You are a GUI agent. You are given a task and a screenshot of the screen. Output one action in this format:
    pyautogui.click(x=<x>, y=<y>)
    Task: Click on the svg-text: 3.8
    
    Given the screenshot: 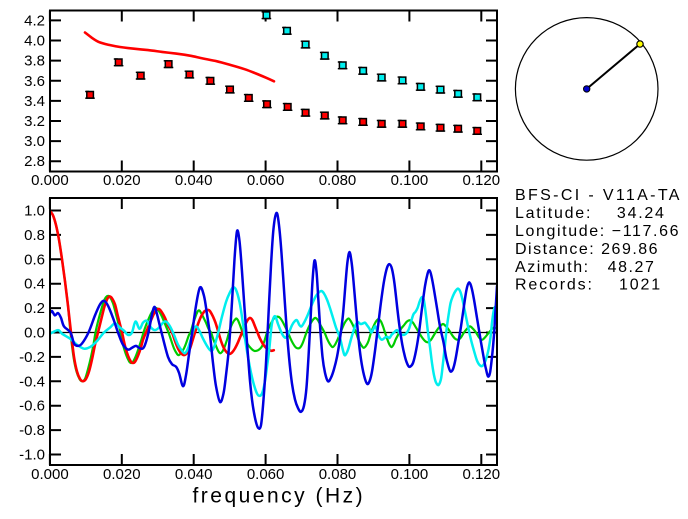 What is the action you would take?
    pyautogui.click(x=34, y=61)
    